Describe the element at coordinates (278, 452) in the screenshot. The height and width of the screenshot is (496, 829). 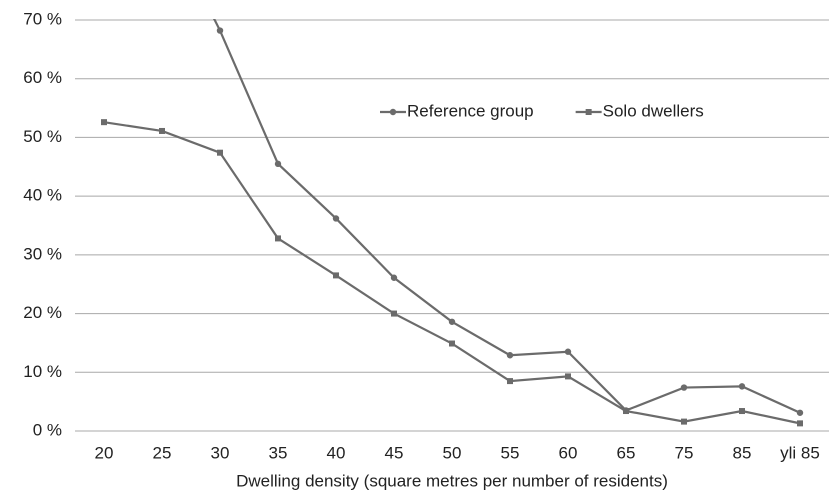
I see `x-tick-label: 35` at that location.